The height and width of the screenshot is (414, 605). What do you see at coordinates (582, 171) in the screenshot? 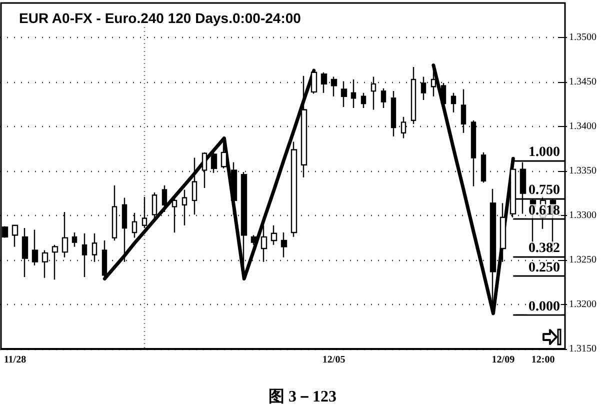
I see `y-tick-label: 1.3350` at bounding box center [582, 171].